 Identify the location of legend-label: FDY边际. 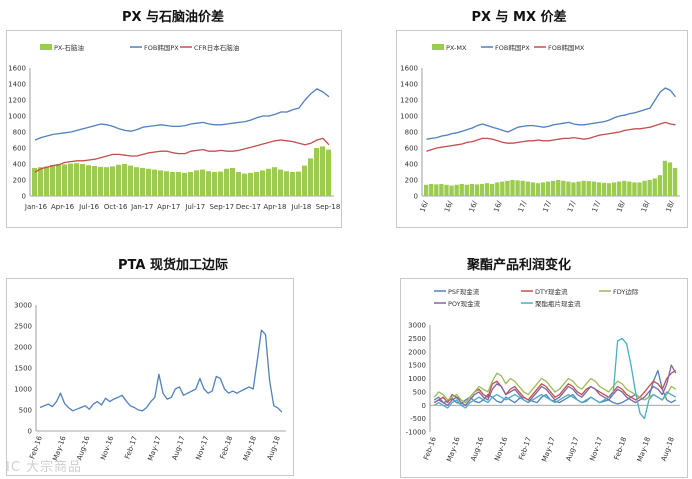
(626, 291).